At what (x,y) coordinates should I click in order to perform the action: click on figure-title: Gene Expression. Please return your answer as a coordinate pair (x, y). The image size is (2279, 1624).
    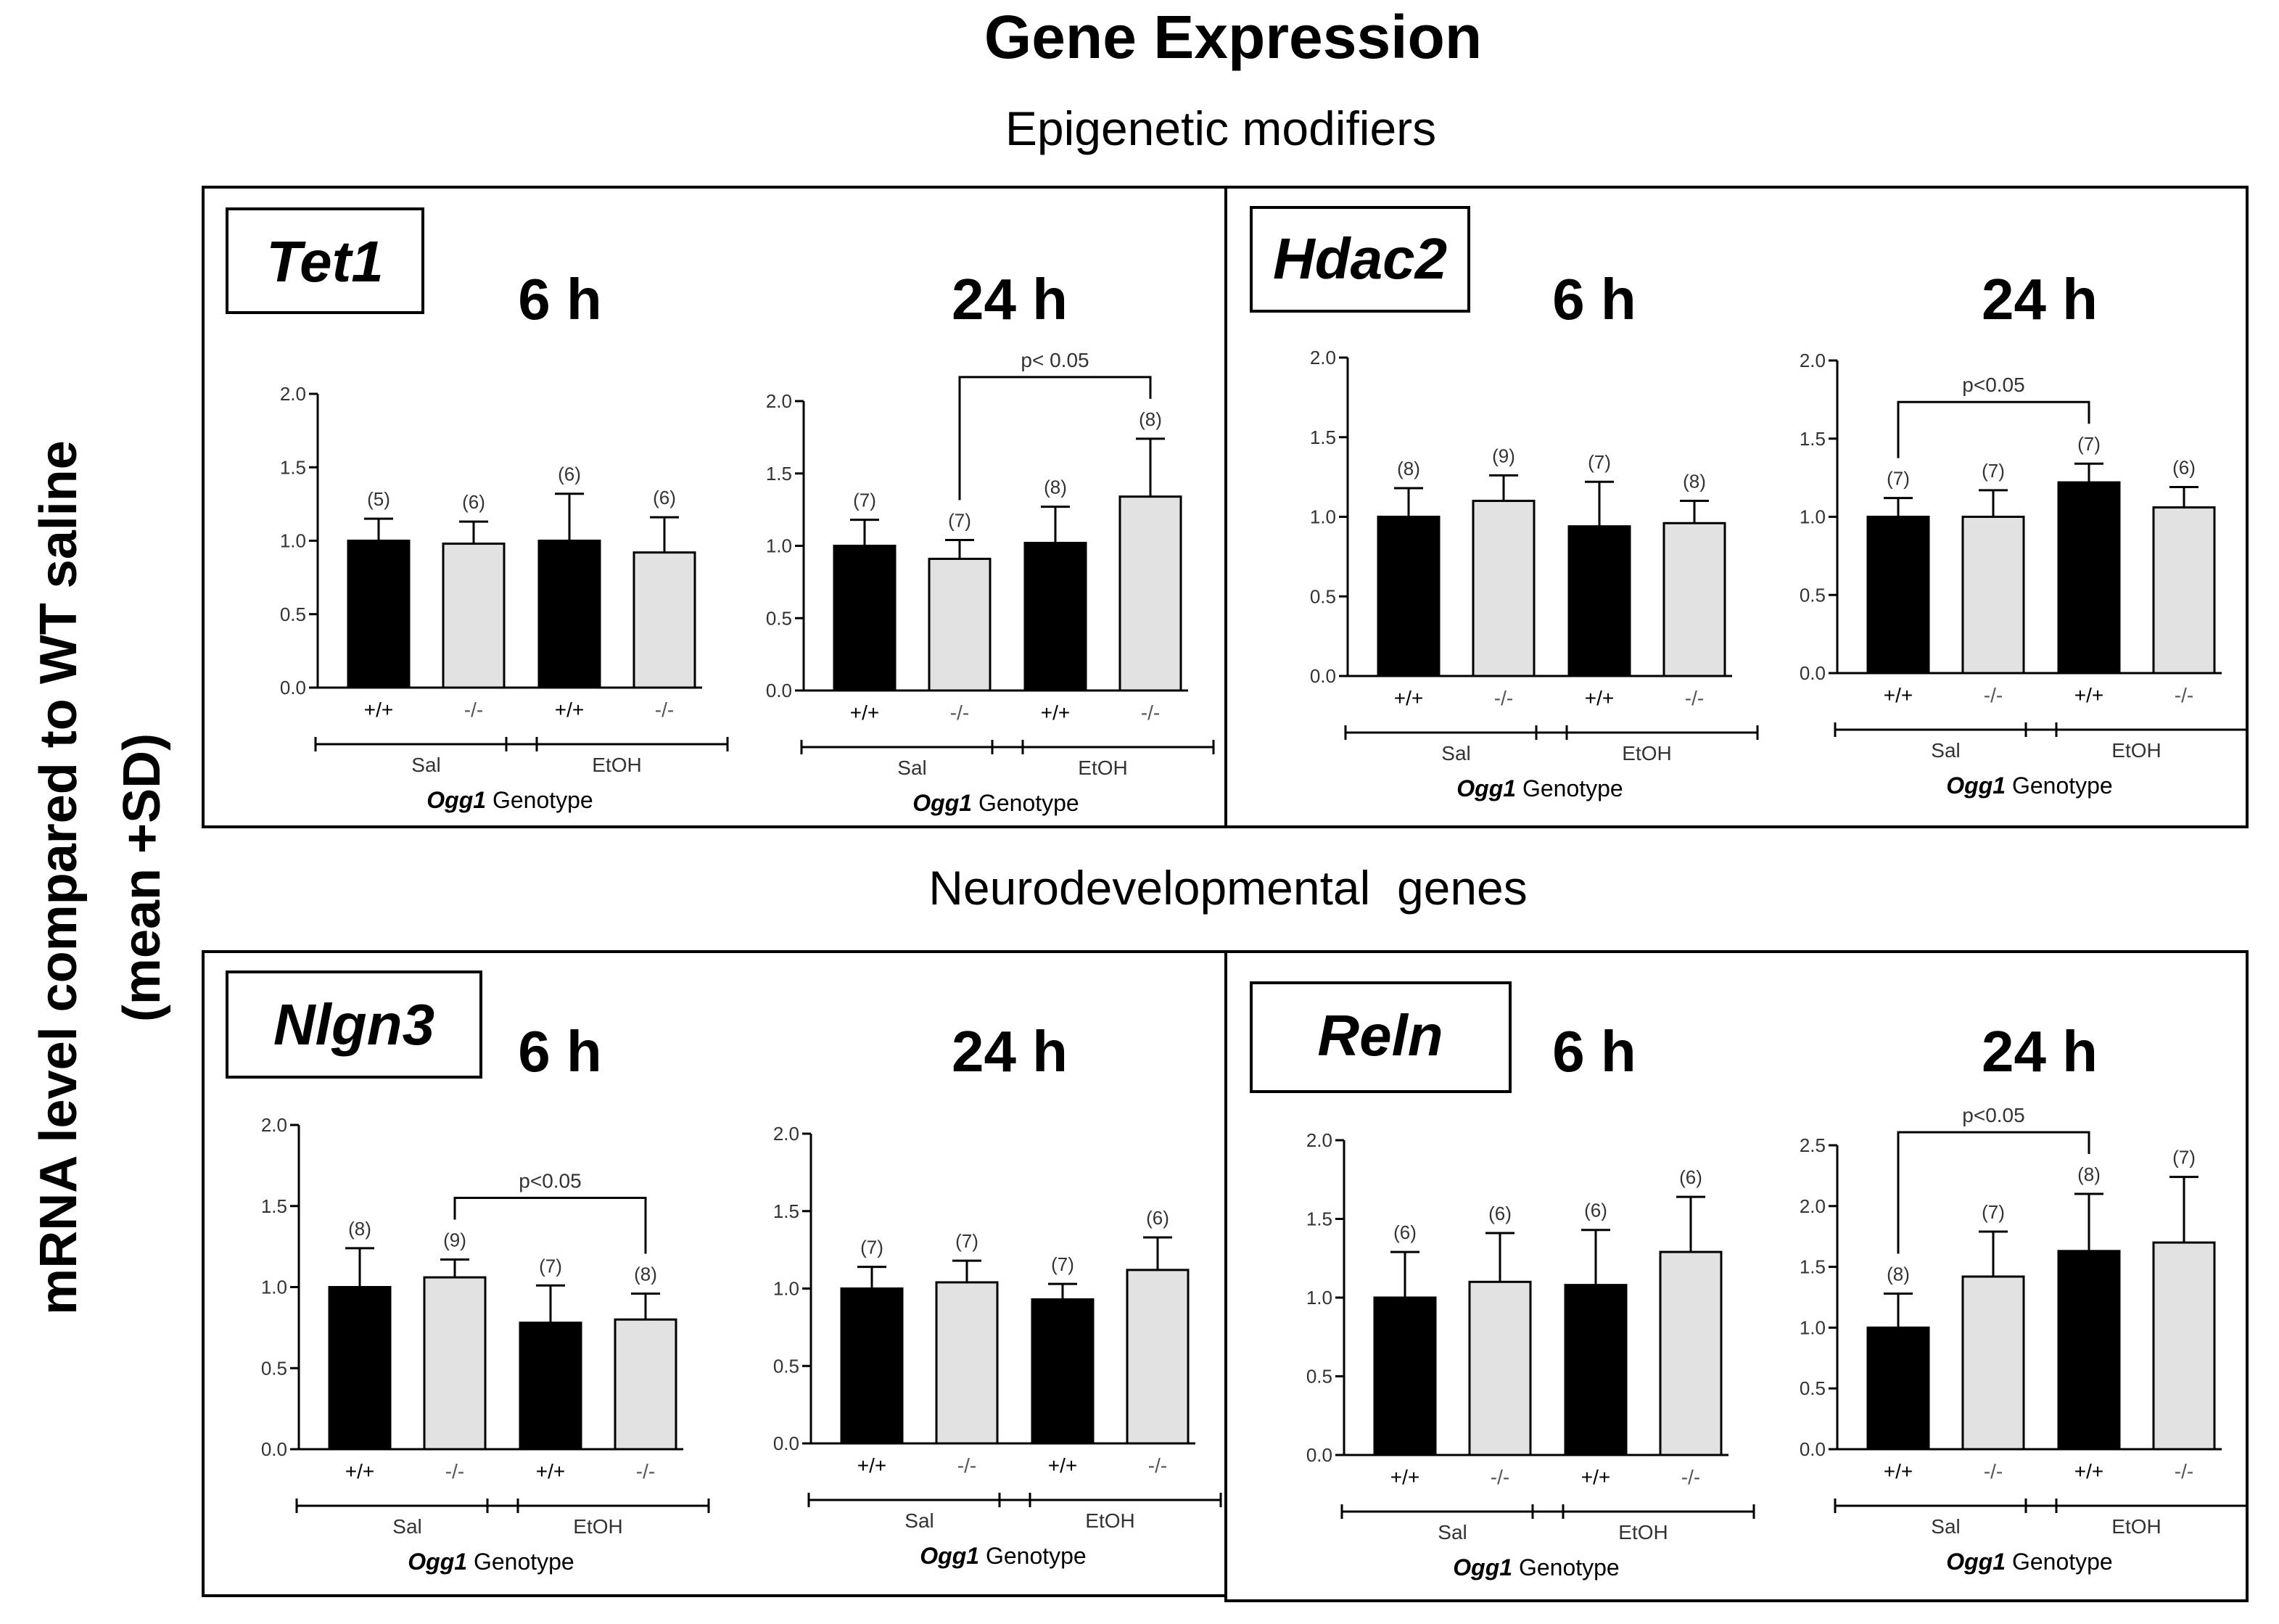
    Looking at the image, I should click on (1233, 37).